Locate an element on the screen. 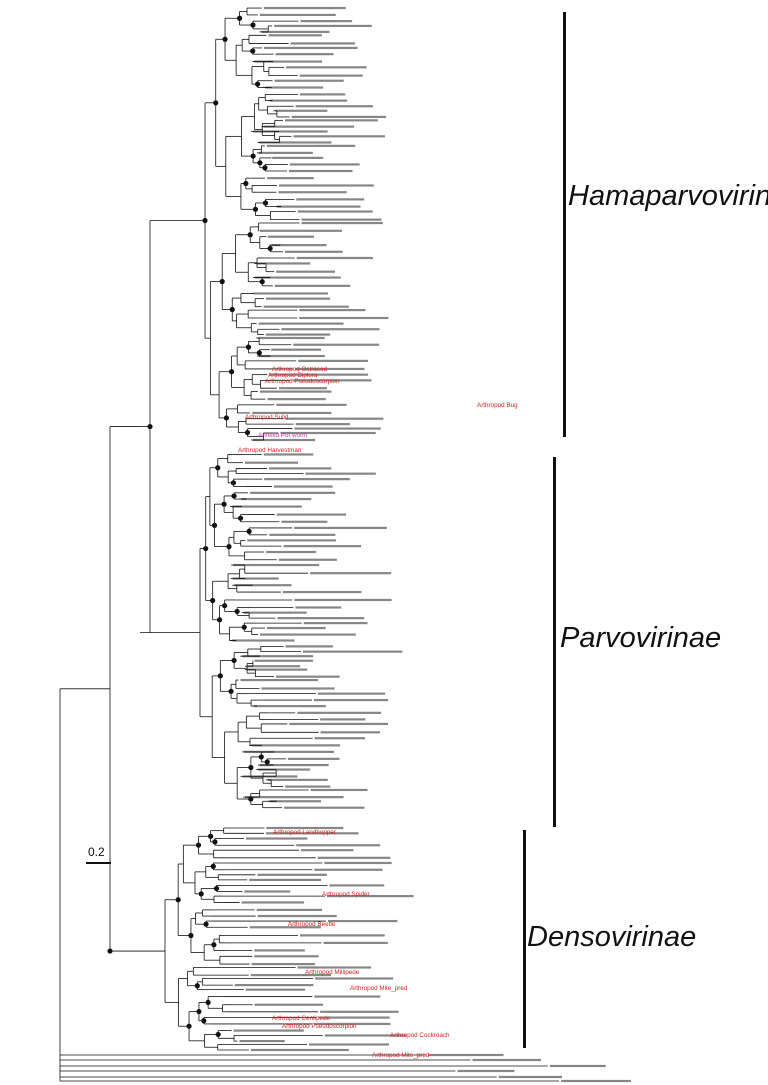 This screenshot has height=1085, width=768. clade-bar-hamaparvovirinae is located at coordinates (564, 224).